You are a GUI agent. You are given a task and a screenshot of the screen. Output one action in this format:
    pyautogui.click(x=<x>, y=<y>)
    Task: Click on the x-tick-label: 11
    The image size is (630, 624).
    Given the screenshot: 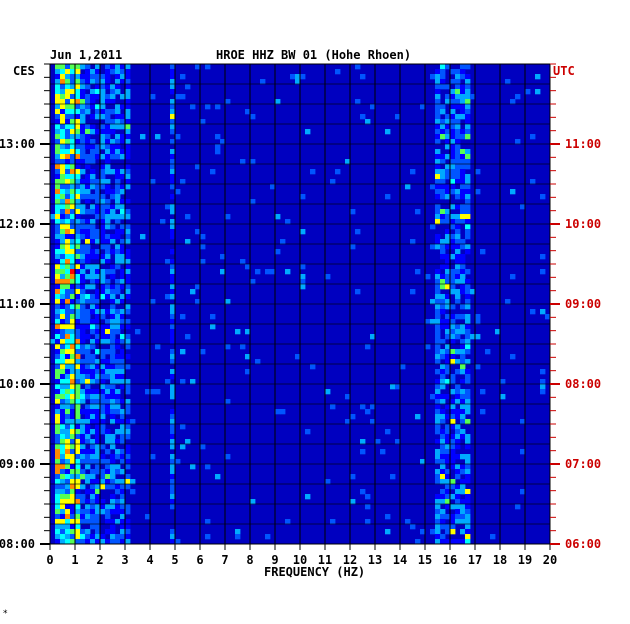 What is the action you would take?
    pyautogui.click(x=325, y=560)
    